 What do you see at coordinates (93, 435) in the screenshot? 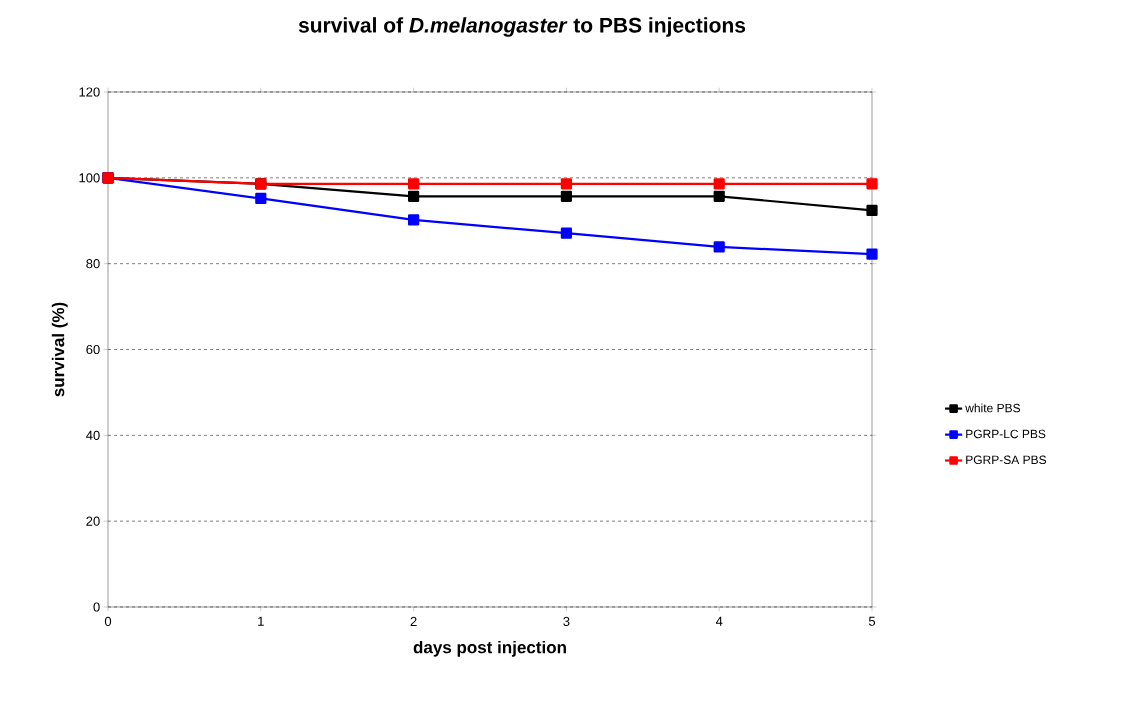
I see `y-tick-label: 40` at bounding box center [93, 435].